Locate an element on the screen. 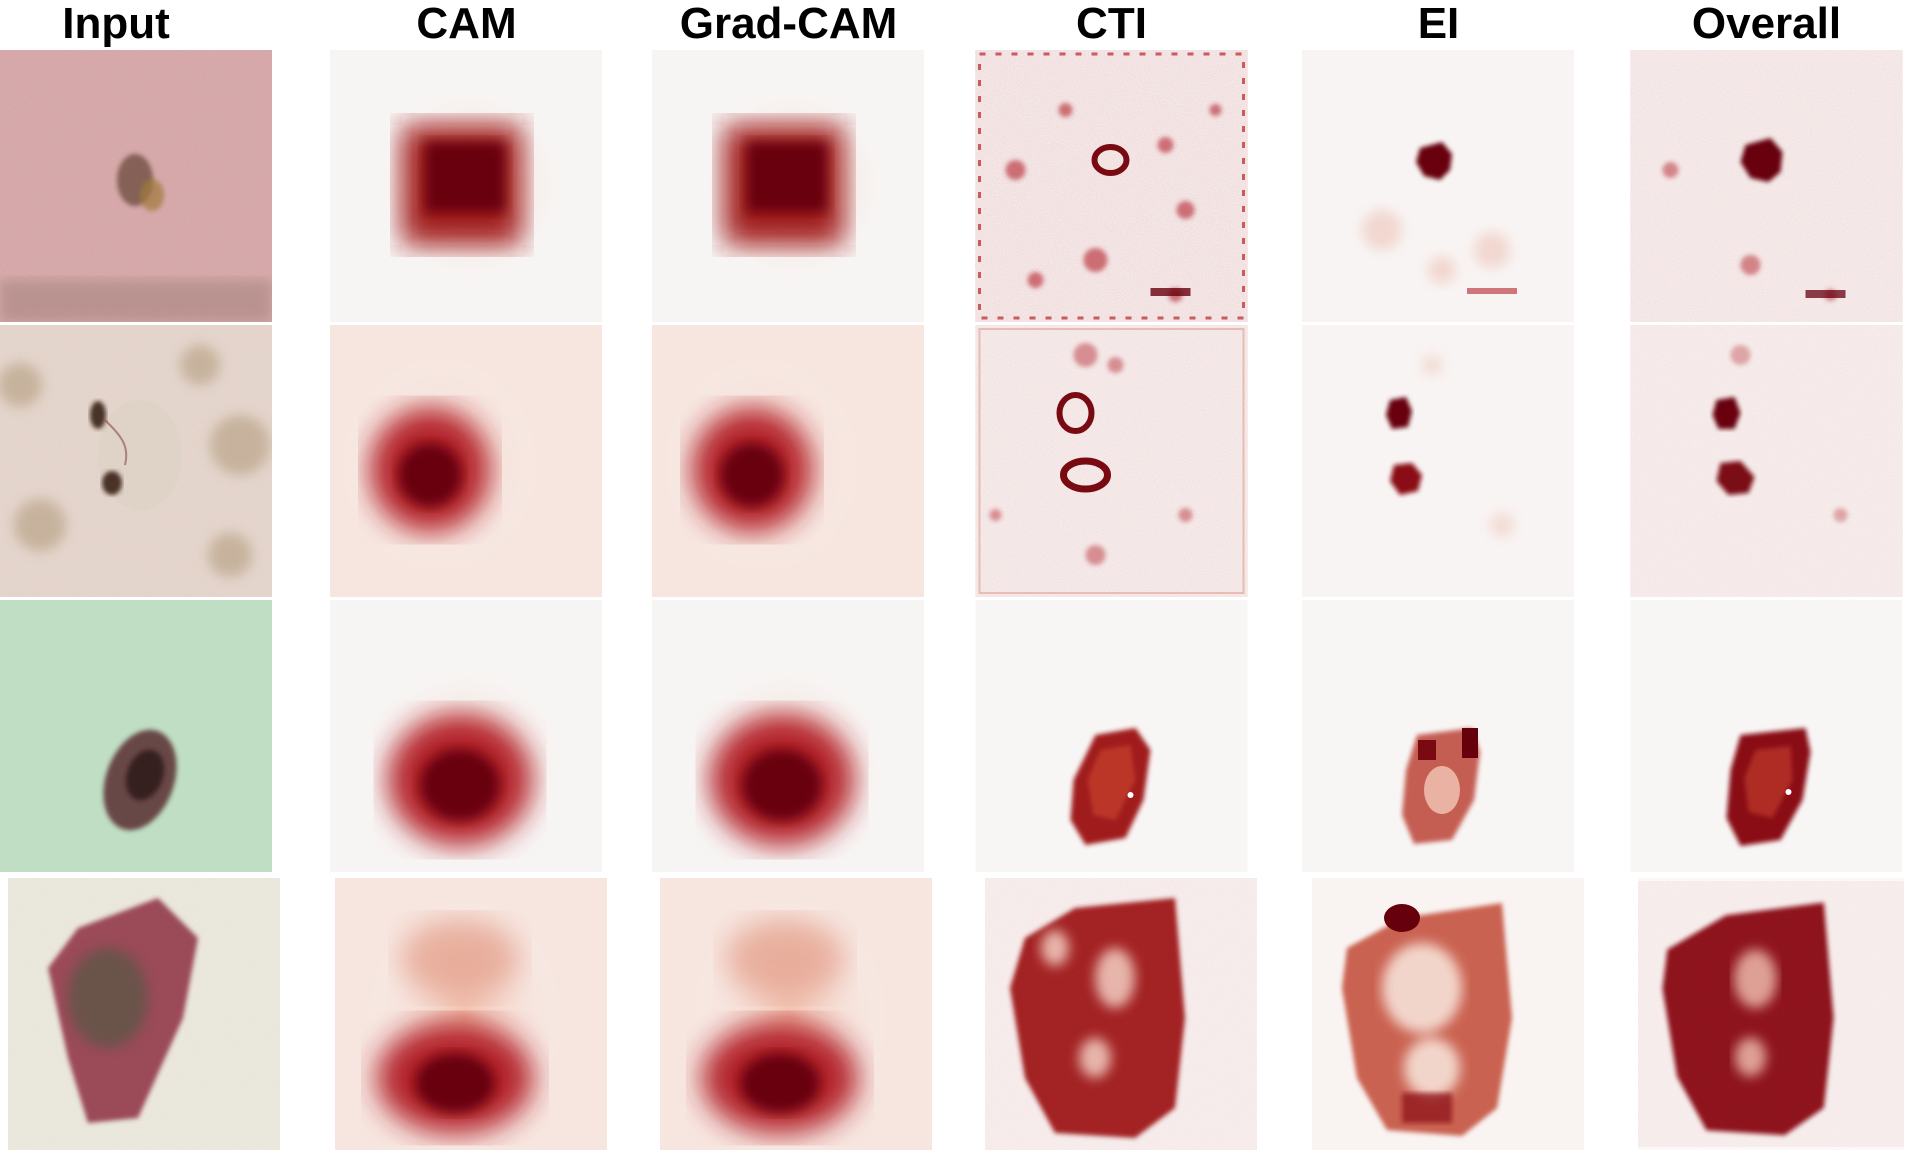 This screenshot has height=1152, width=1905. cti-heatmap-row4 is located at coordinates (1121, 1014).